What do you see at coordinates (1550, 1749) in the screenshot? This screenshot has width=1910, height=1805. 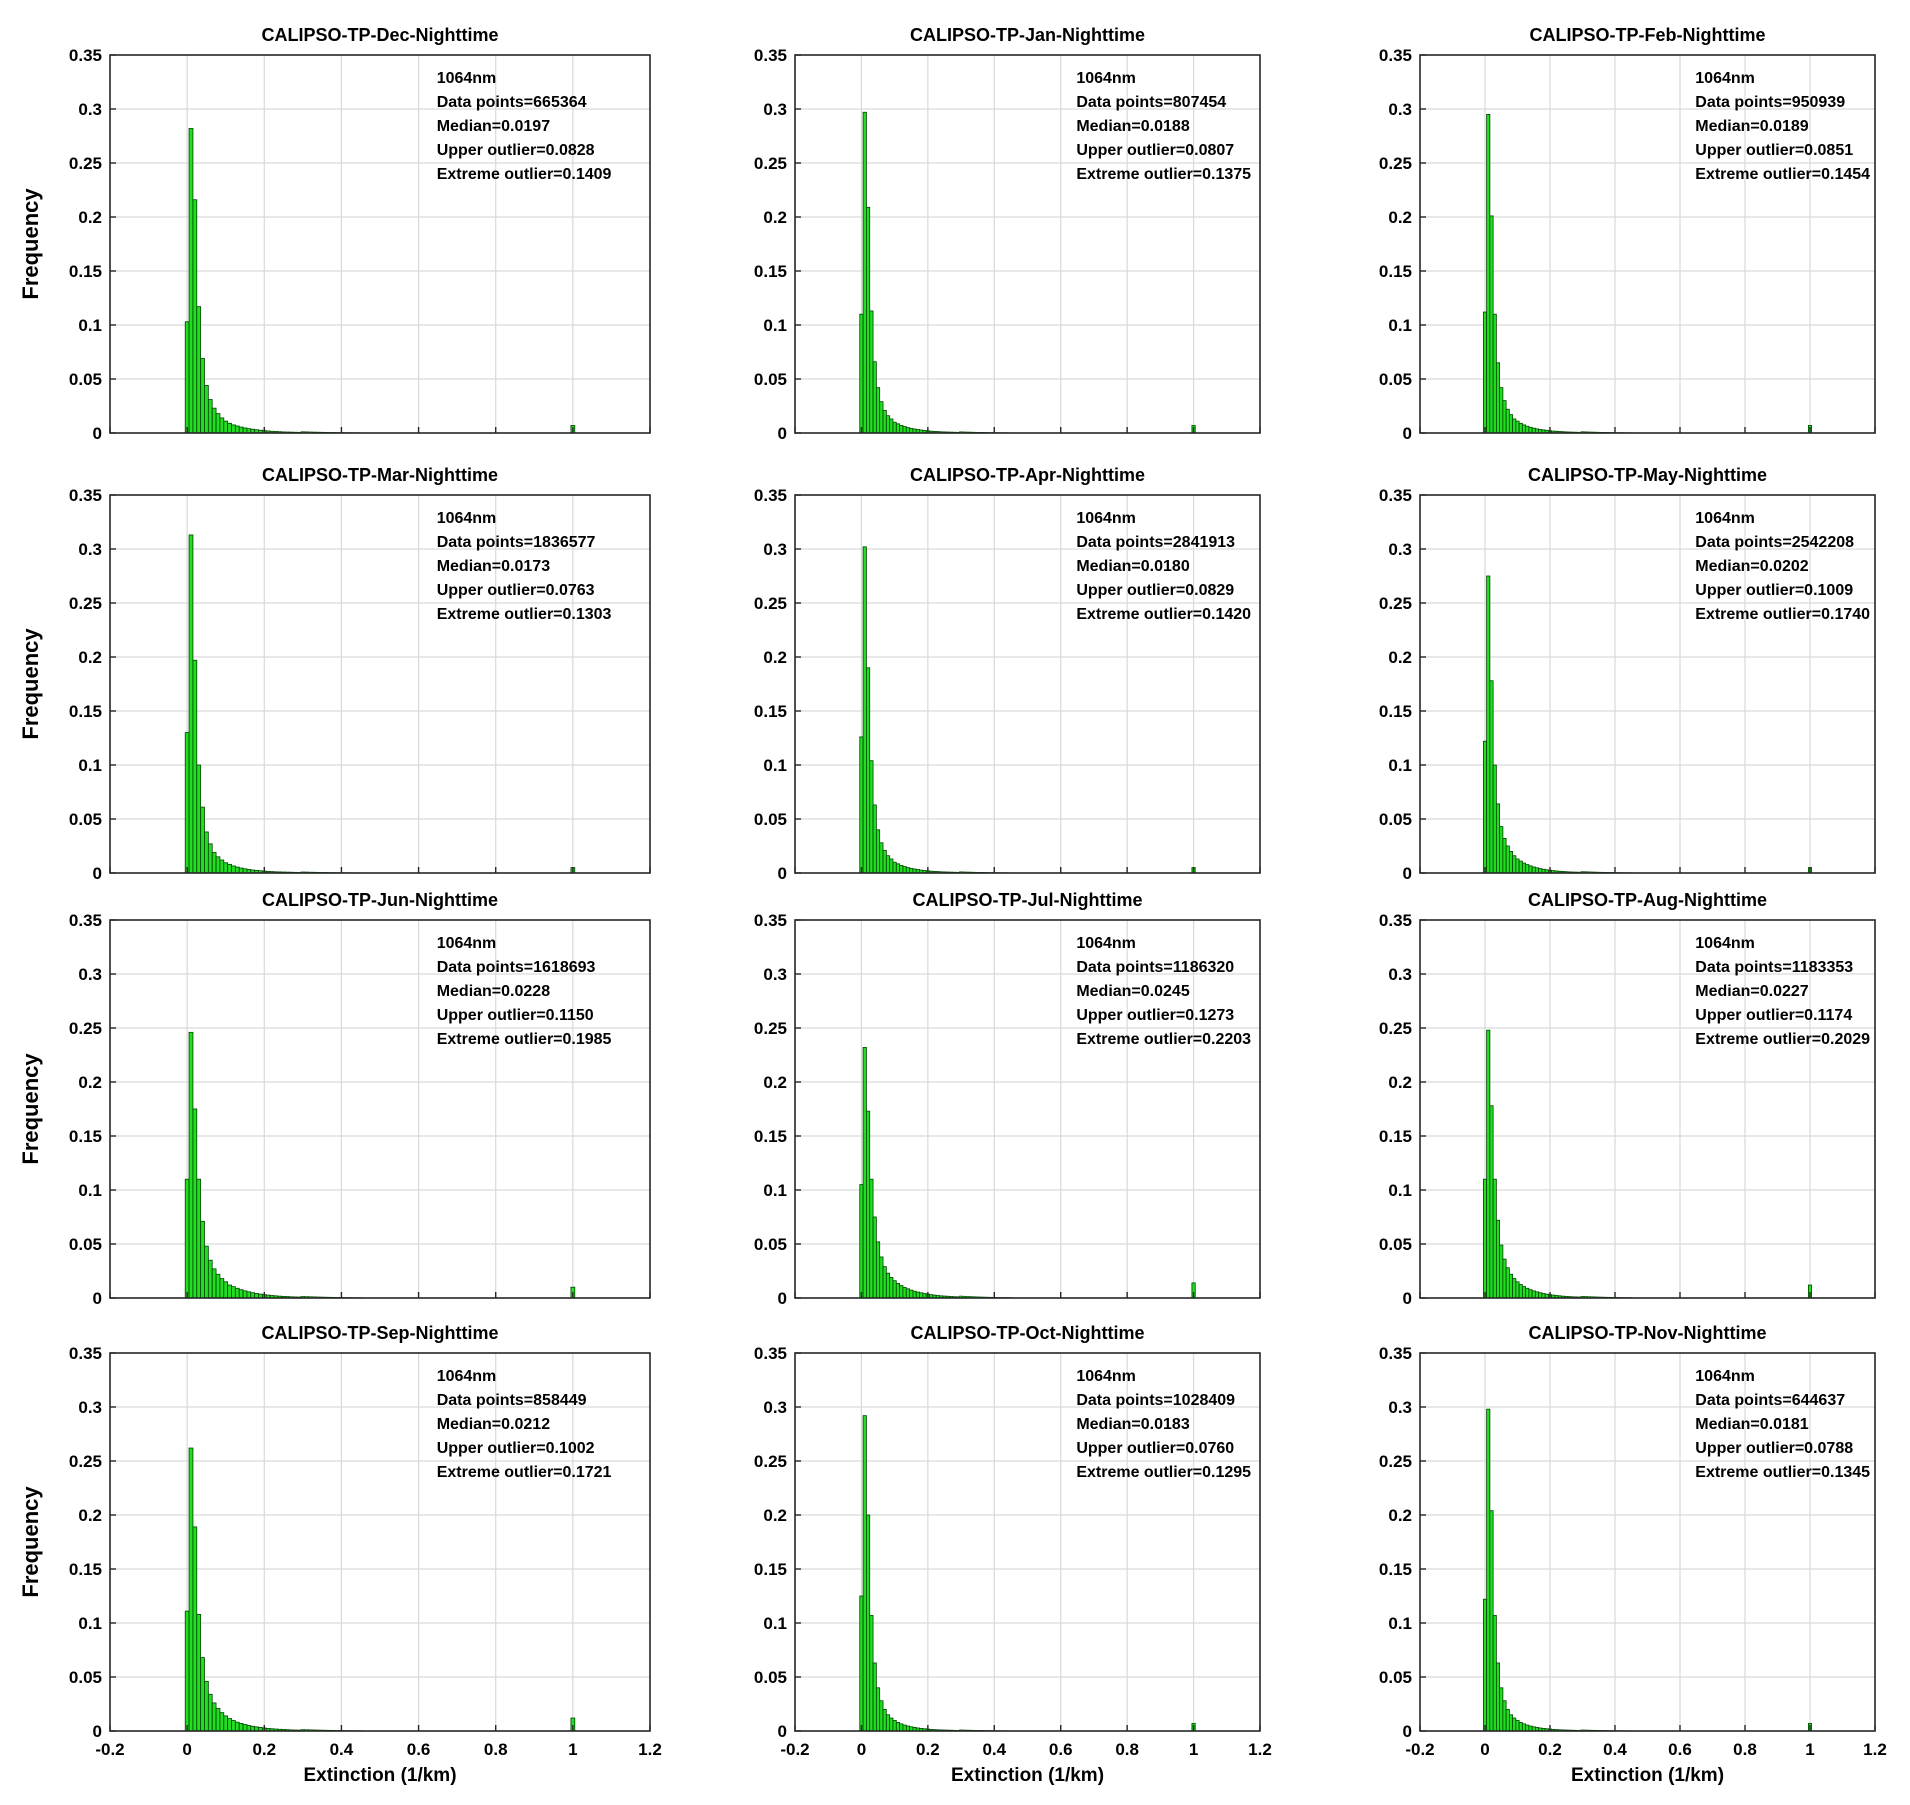 I see `x-tick-label: 0.2` at bounding box center [1550, 1749].